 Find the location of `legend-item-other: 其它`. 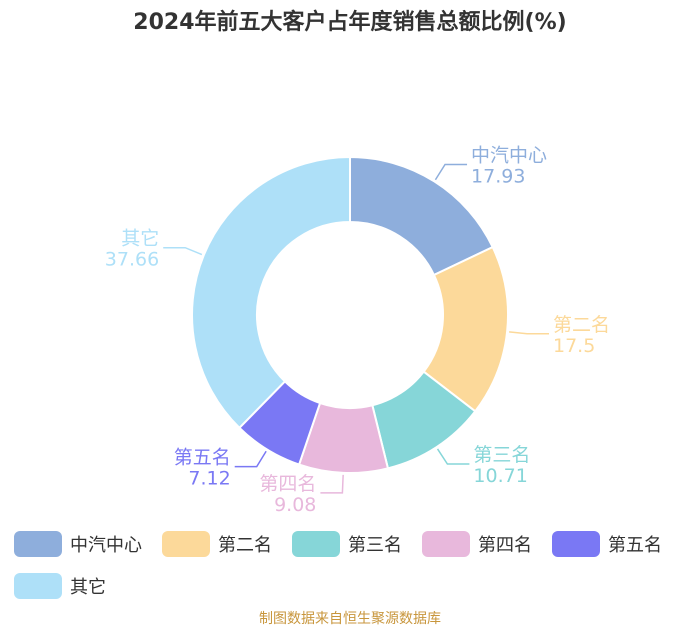

legend-item-other: 其它 is located at coordinates (60, 586).